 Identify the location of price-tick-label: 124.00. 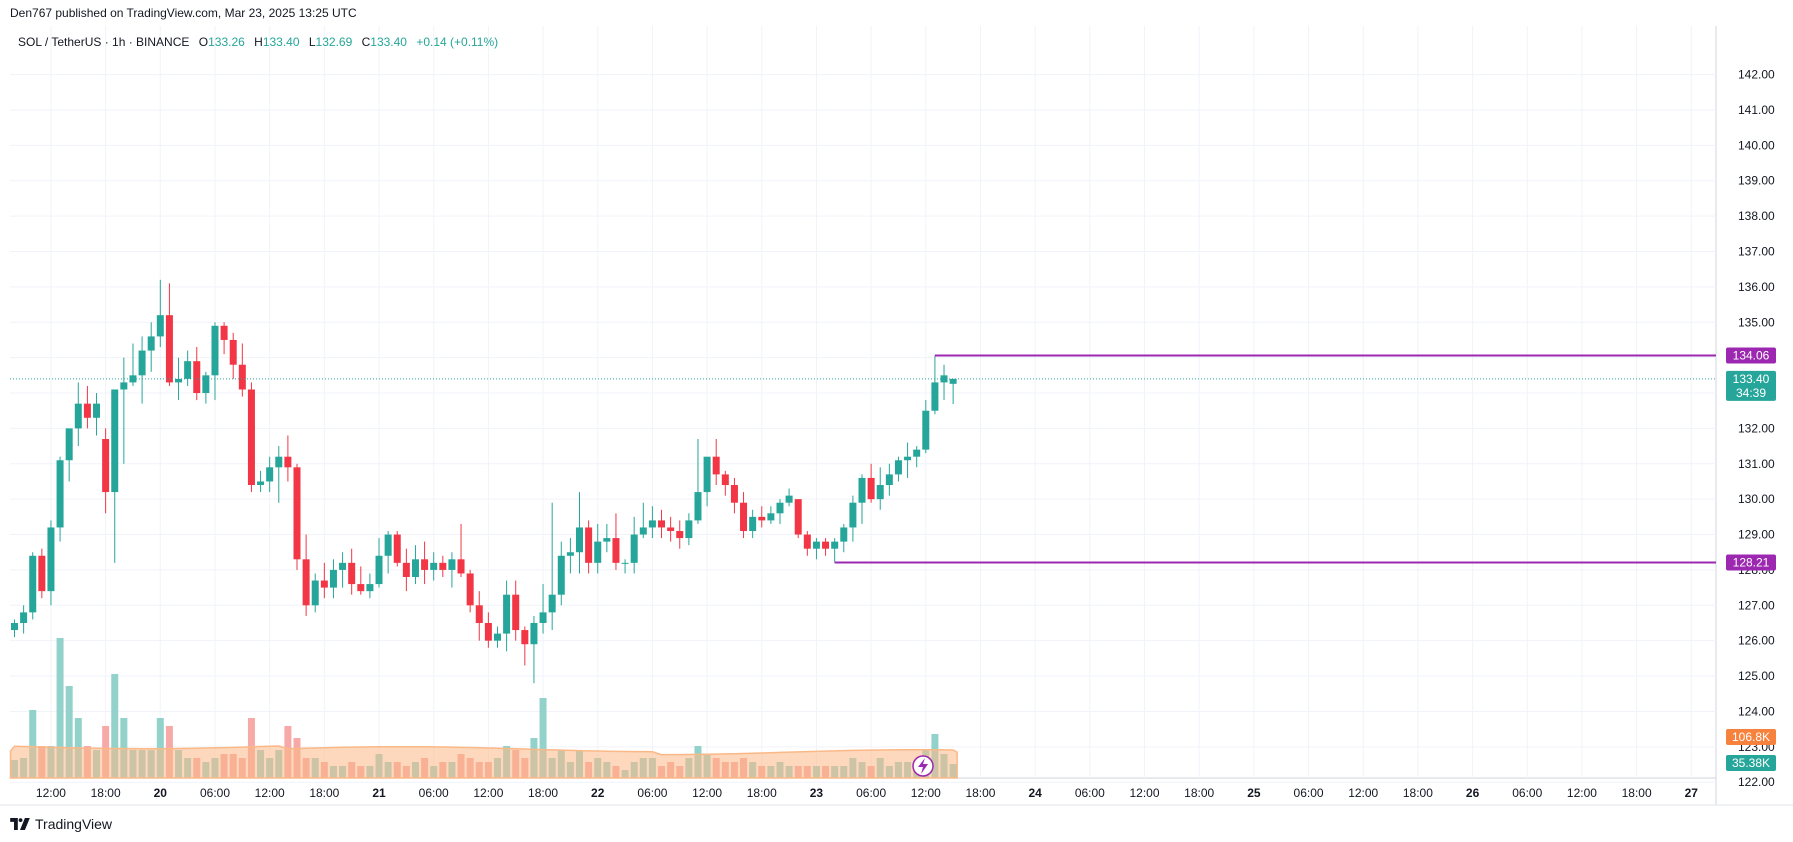
(1756, 711).